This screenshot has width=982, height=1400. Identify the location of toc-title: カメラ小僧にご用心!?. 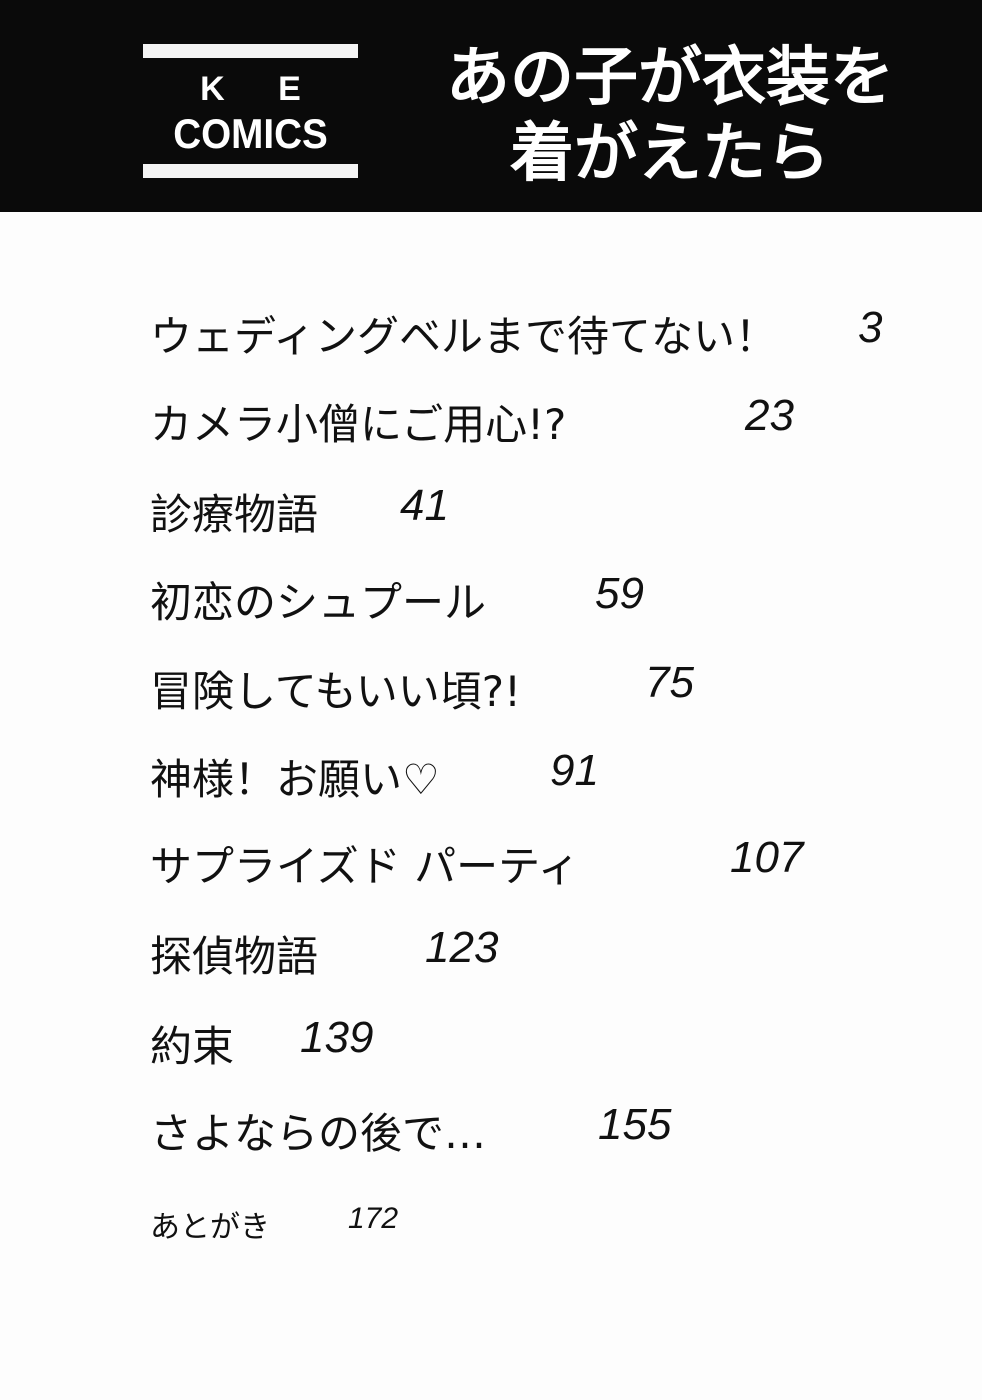
(358, 424).